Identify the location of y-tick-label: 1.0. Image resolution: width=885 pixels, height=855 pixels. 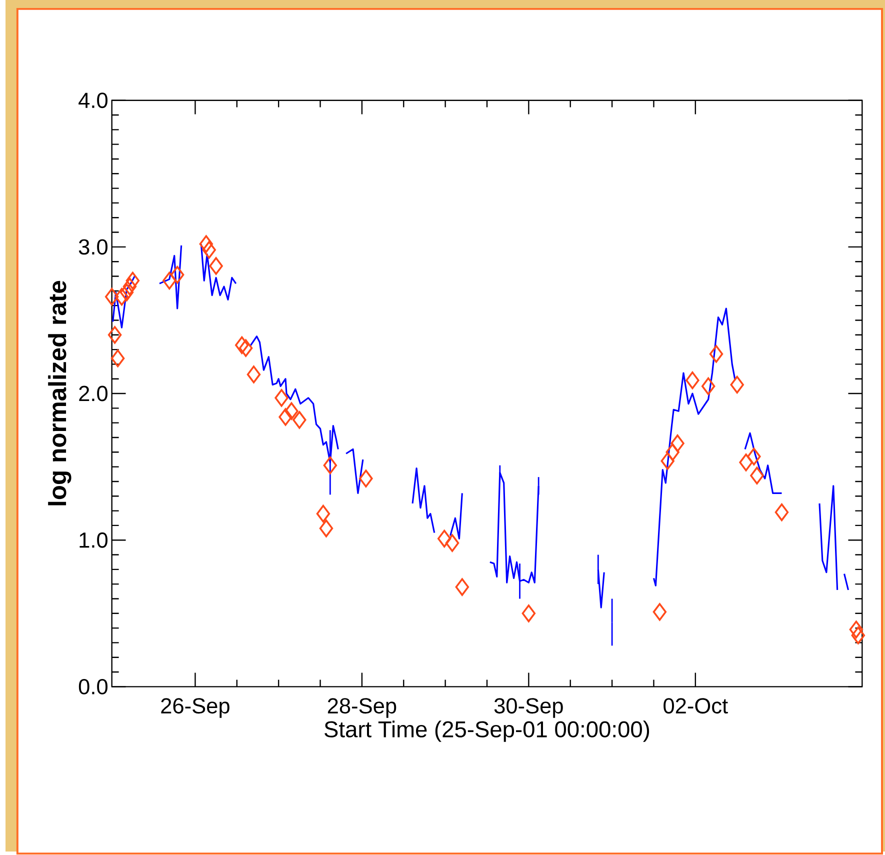
(94, 540).